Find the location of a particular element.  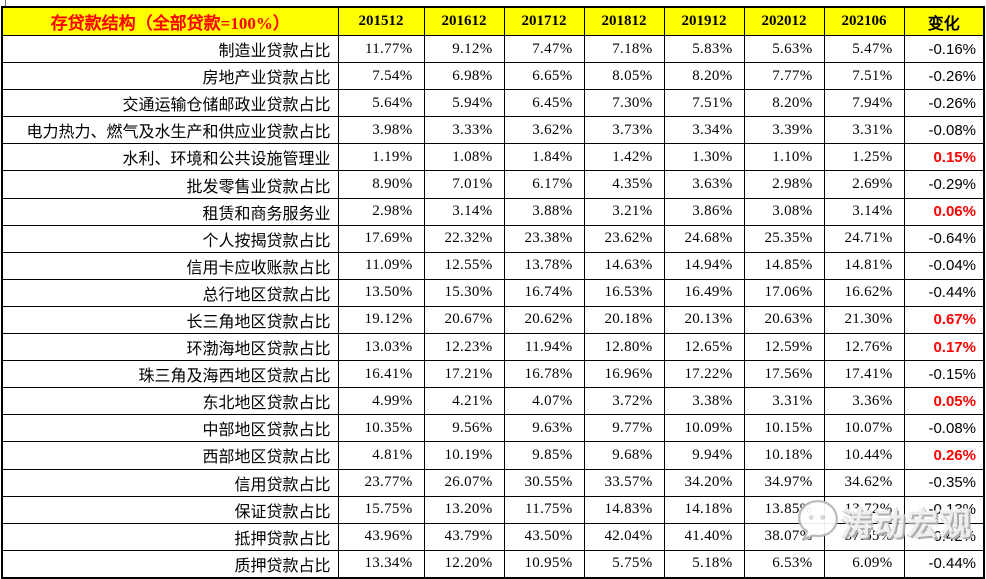

value-cell: 3.63% is located at coordinates (704, 184).